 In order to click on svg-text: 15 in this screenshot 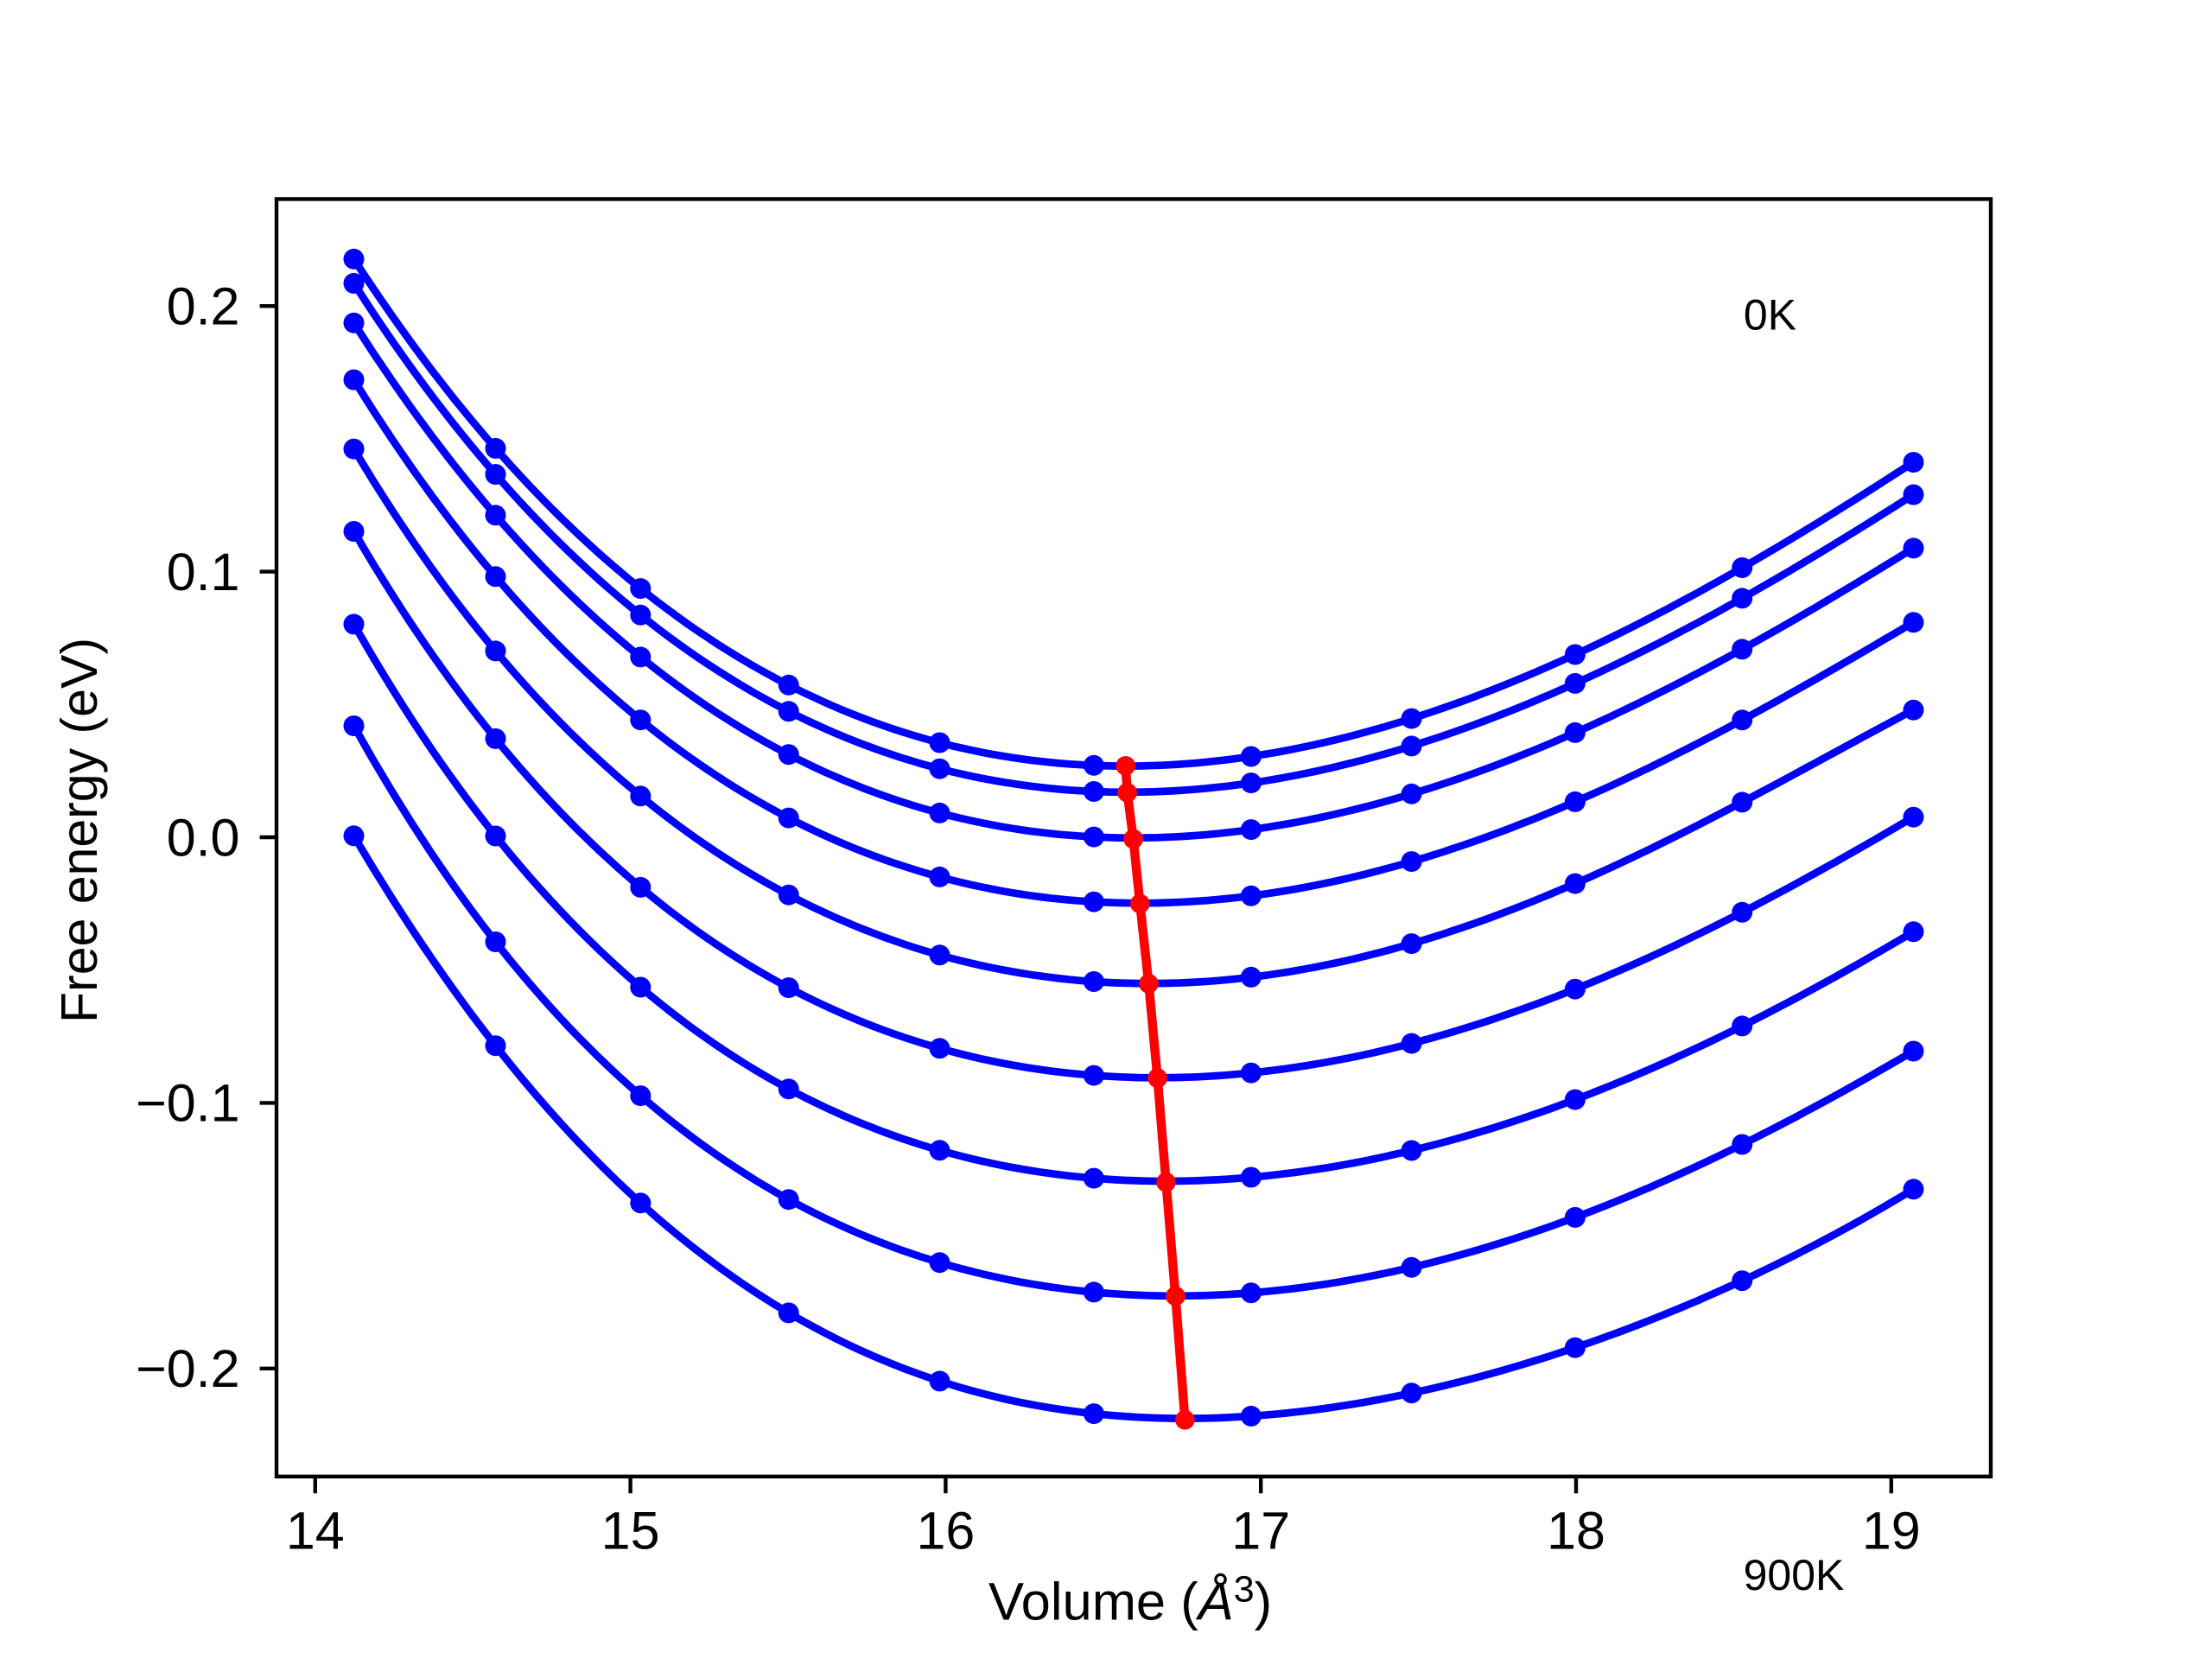, I will do `click(630, 1530)`.